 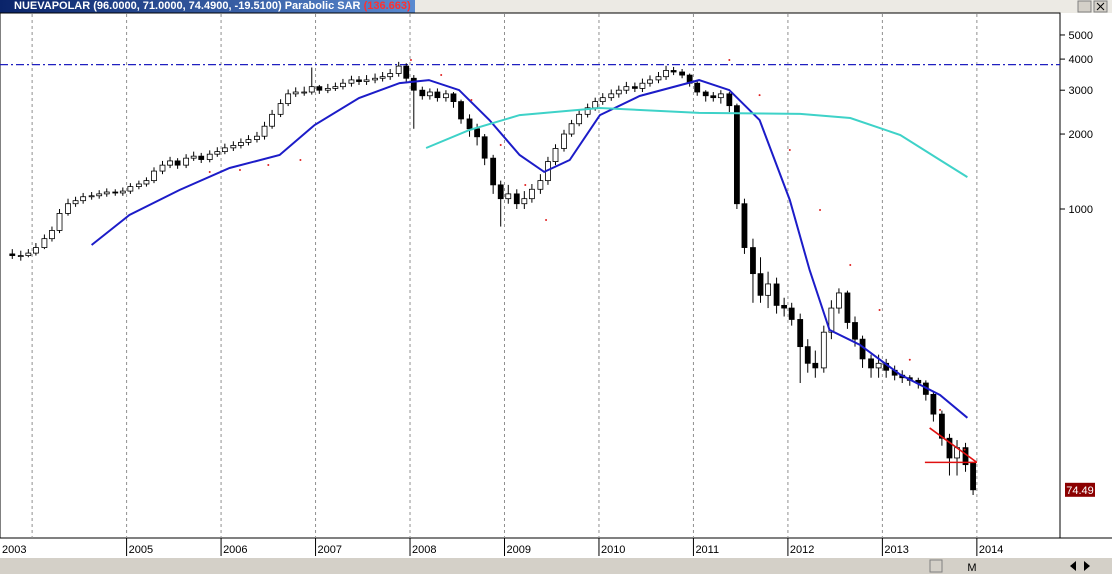 What do you see at coordinates (613, 550) in the screenshot?
I see `x-tick-label: 2010` at bounding box center [613, 550].